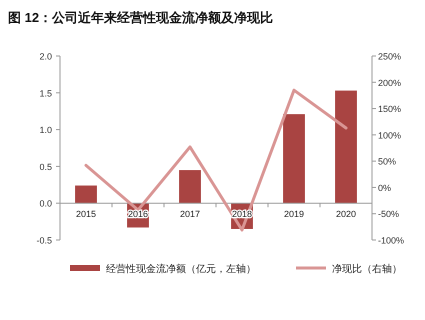 The image size is (425, 320). What do you see at coordinates (86, 214) in the screenshot?
I see `x-tick-label: 2015` at bounding box center [86, 214].